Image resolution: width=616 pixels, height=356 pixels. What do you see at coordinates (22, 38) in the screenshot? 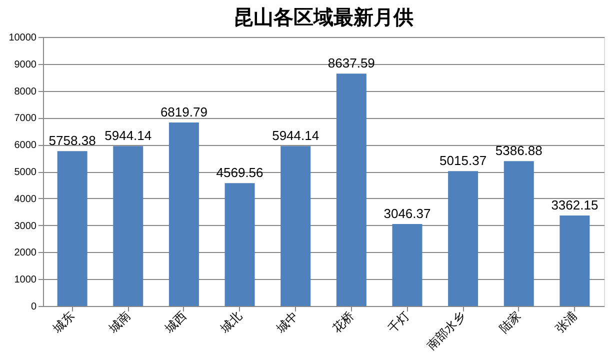
I see `y-tick-label: 10000` at bounding box center [22, 38].